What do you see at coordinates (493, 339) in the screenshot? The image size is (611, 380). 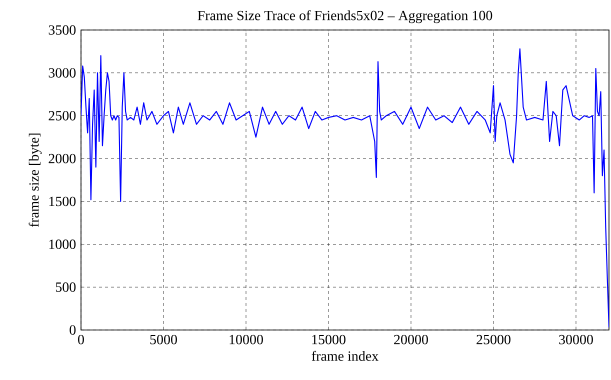 I see `x-tick-label: 25000` at bounding box center [493, 339].